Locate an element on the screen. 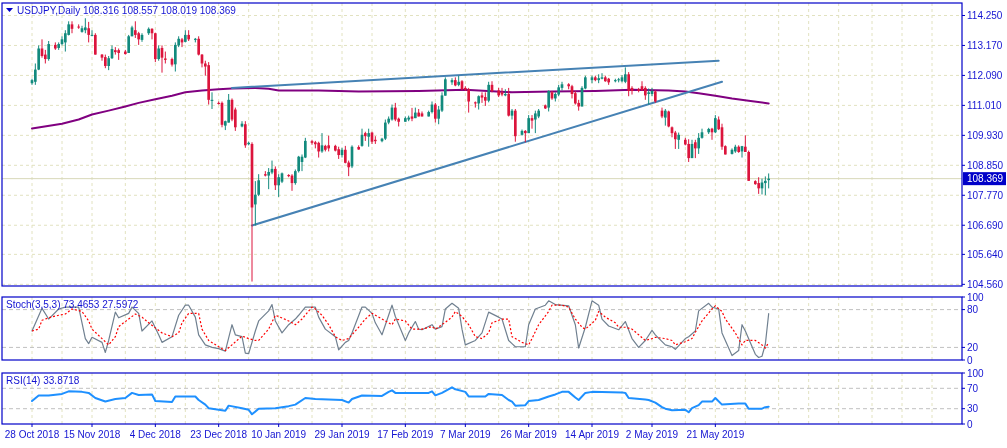 The height and width of the screenshot is (448, 1007). x-tick-label: 14 Apr 2019 is located at coordinates (592, 434).